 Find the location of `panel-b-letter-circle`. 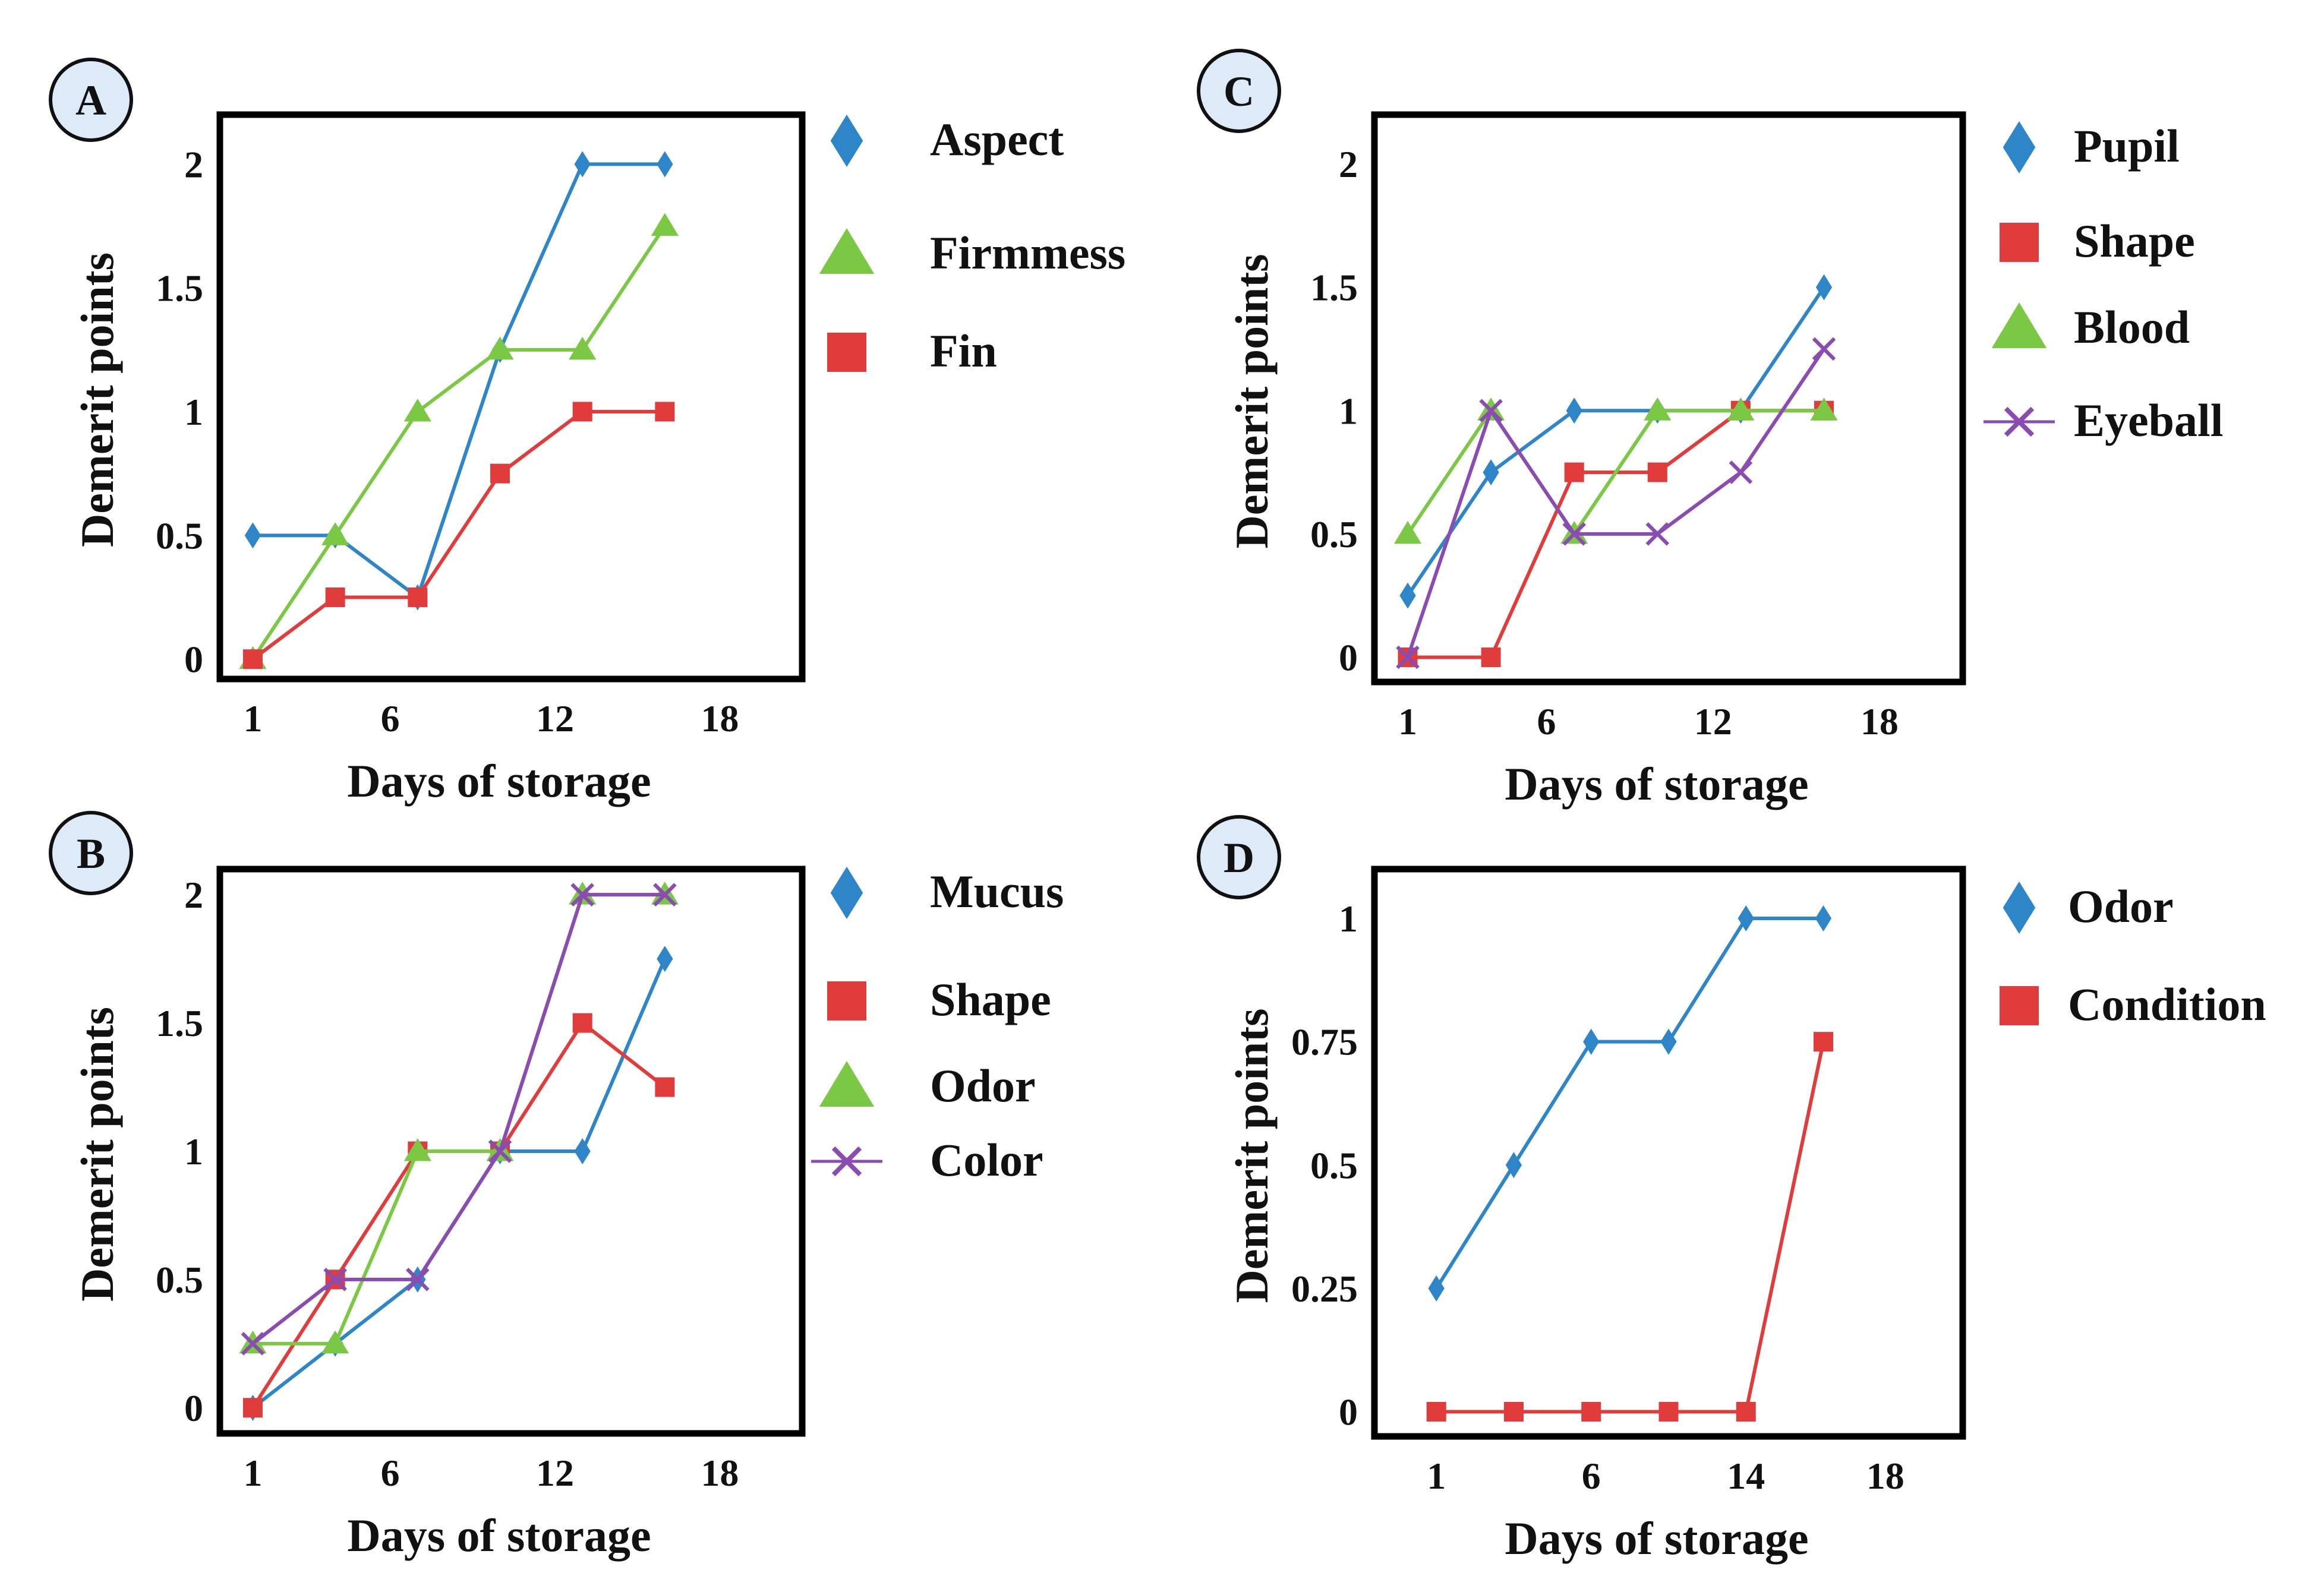

panel-b-letter-circle is located at coordinates (91, 853).